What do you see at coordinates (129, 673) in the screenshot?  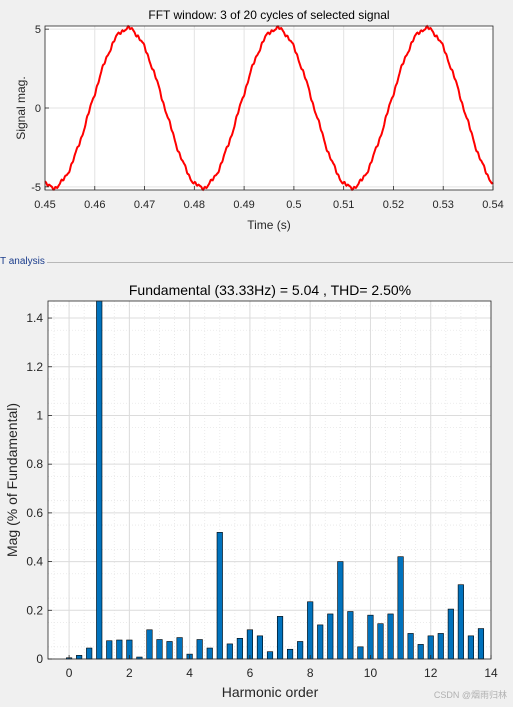 I see `bottom-x-tick-label: 2` at bounding box center [129, 673].